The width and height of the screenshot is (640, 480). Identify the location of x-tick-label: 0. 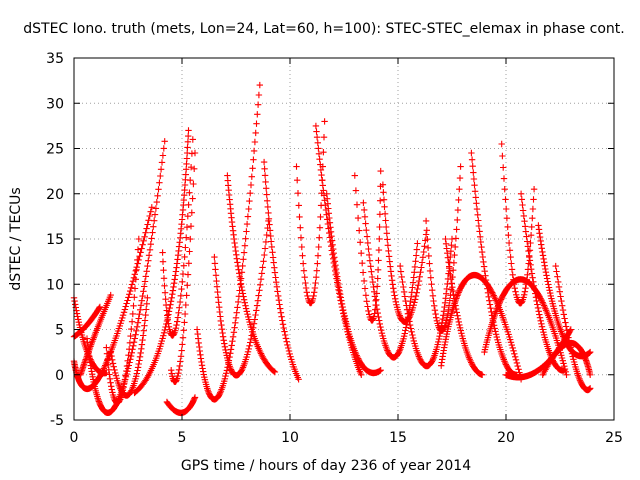
(74, 438).